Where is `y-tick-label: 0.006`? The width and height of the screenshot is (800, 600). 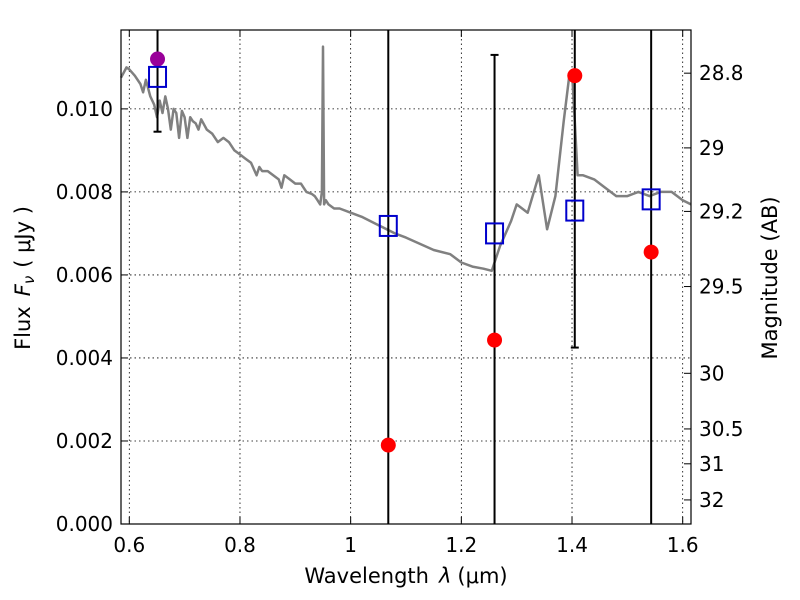 y-tick-label: 0.006 is located at coordinates (84, 275).